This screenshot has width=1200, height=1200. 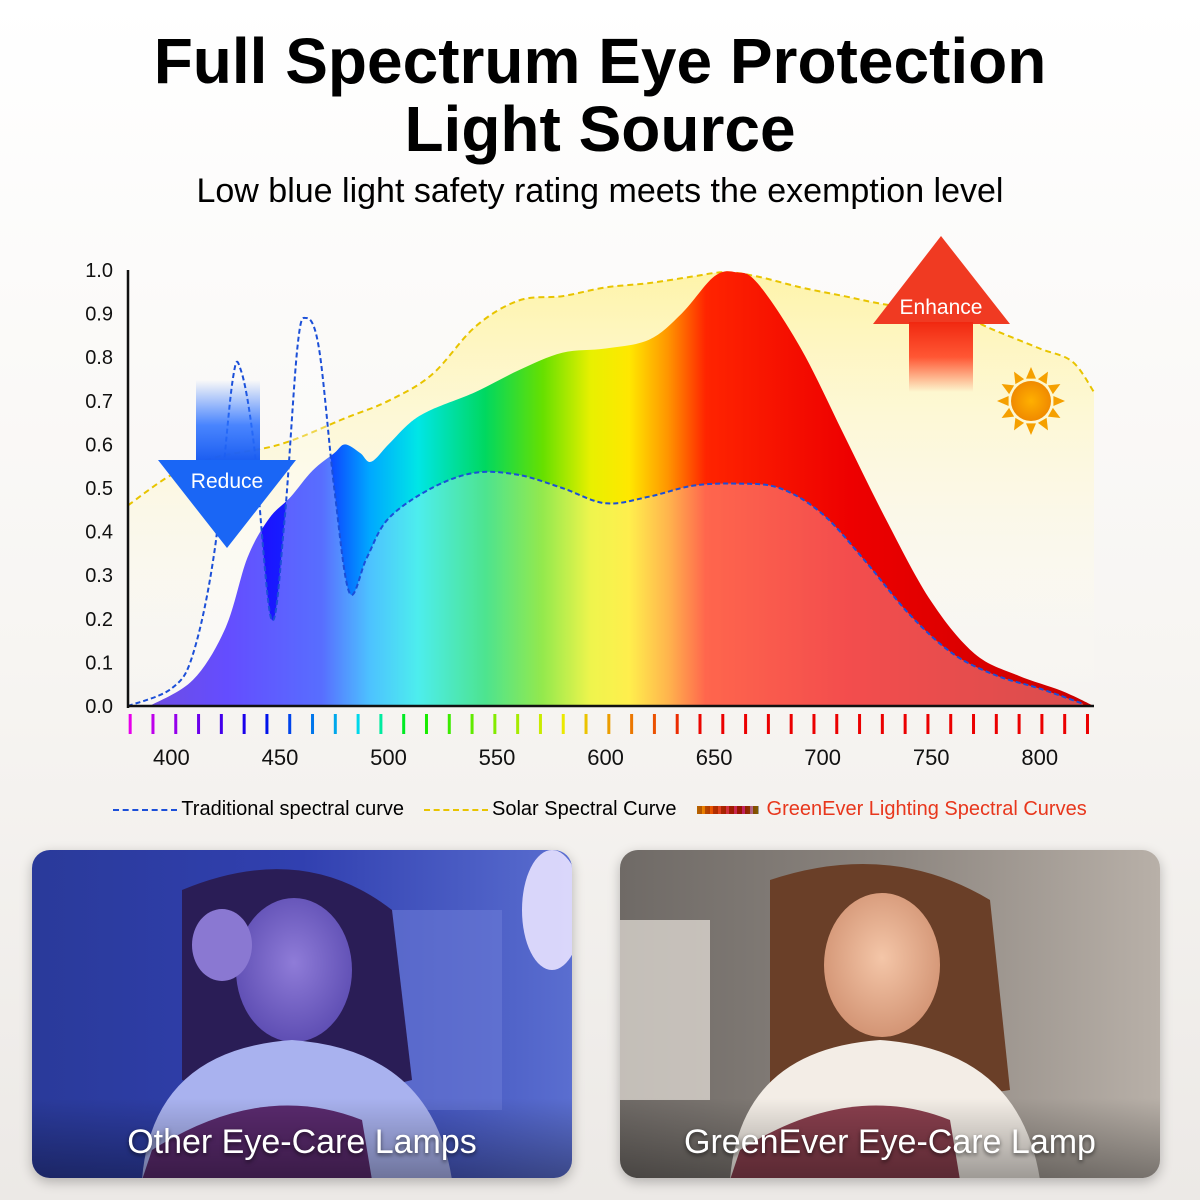 I want to click on legend-label-greenever: GreenEver Lighting Spectral Curves, so click(x=926, y=809).